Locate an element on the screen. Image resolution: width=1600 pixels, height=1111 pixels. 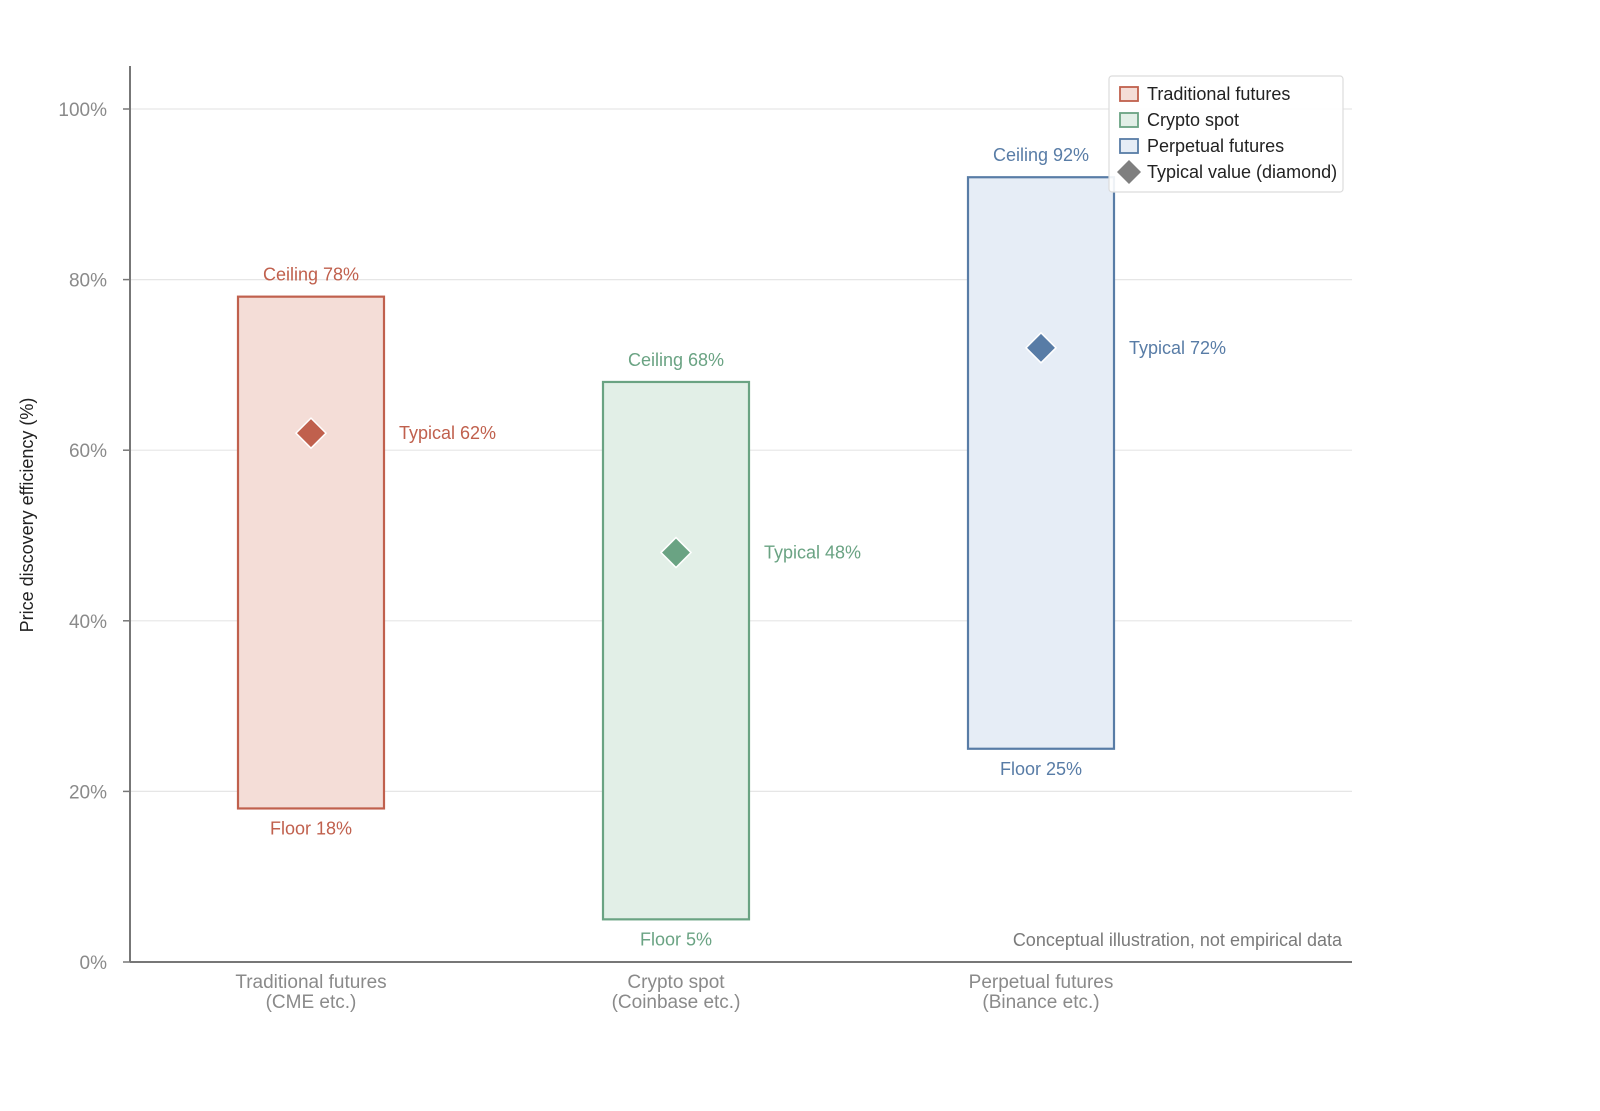
diamond-icon is located at coordinates (1129, 172).